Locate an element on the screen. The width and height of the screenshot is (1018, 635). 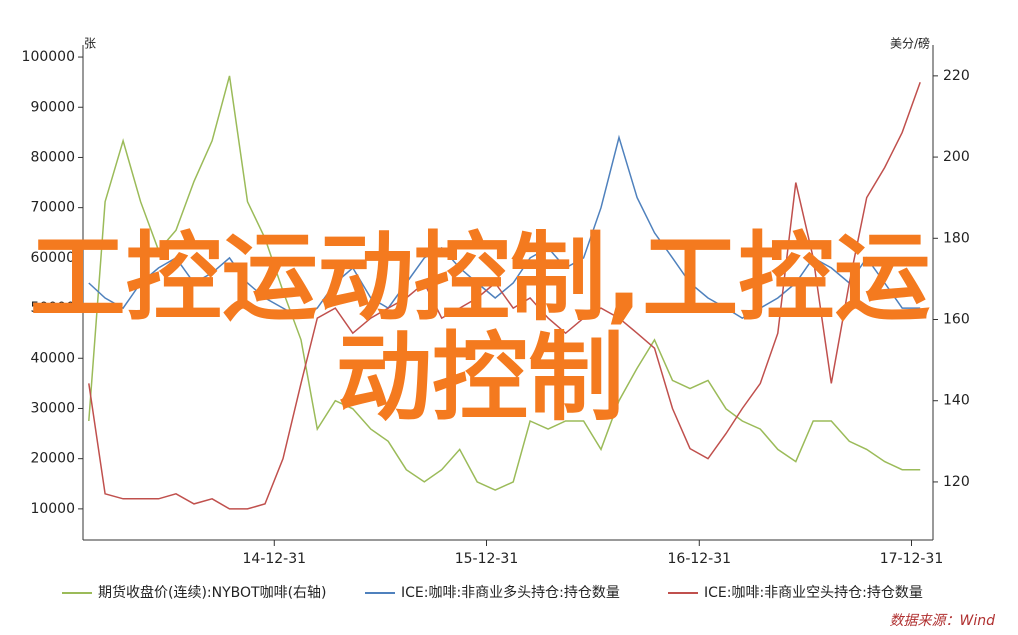
y-axis-label: 张 is located at coordinates (90, 44).